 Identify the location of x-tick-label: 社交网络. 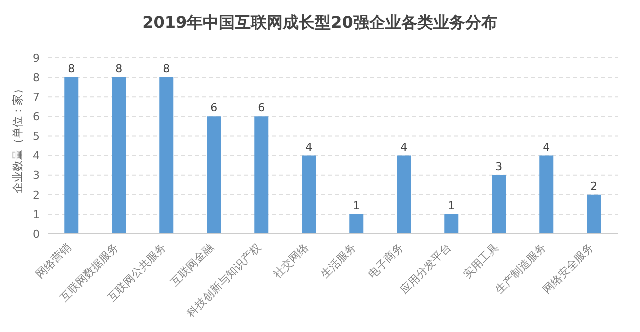
(291, 261).